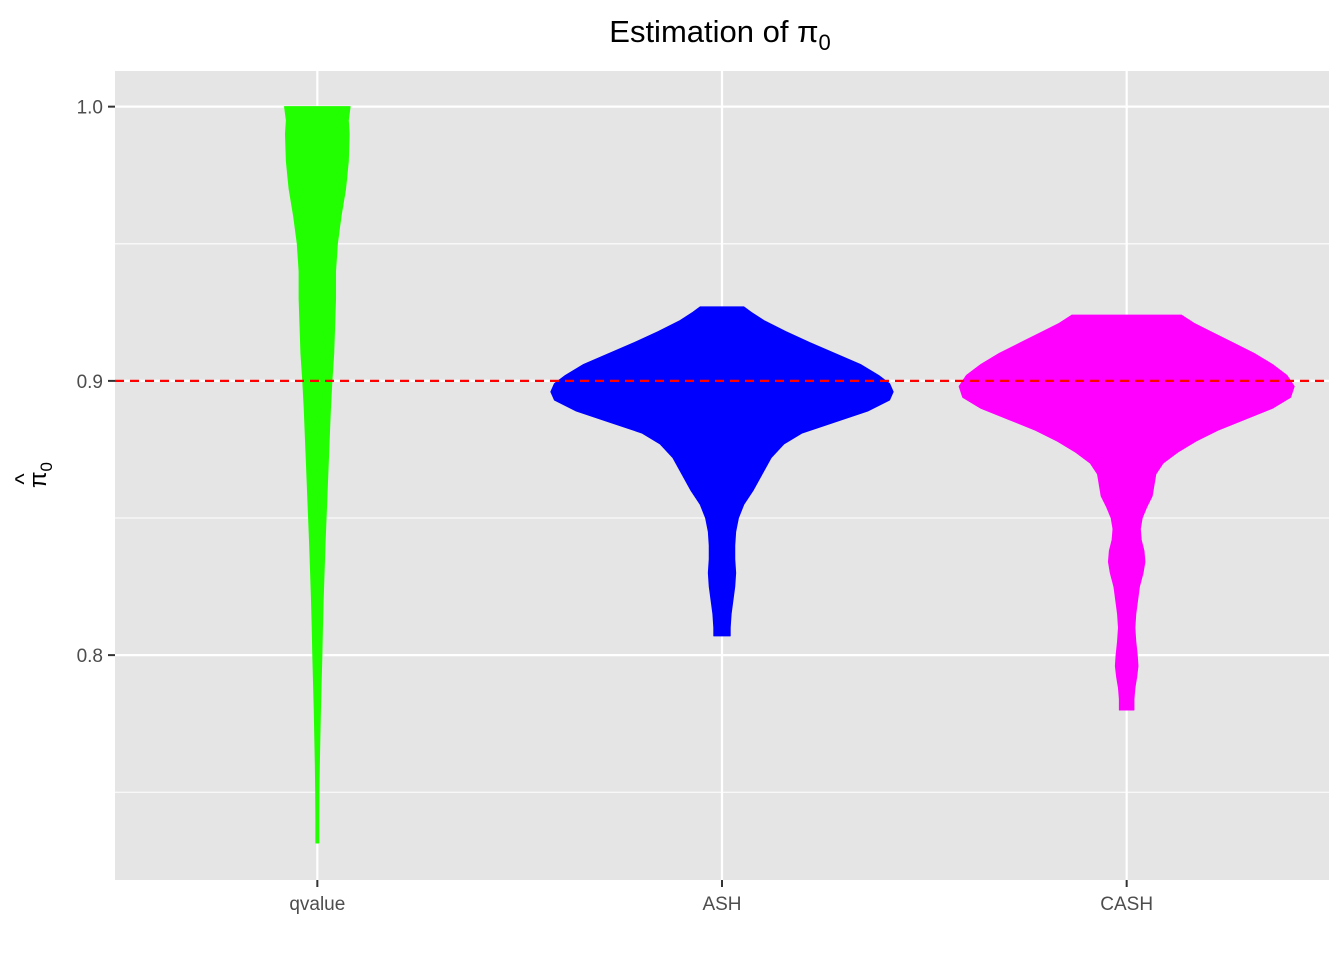 The image size is (1344, 960). What do you see at coordinates (24, 479) in the screenshot?
I see `y-axis-title-hat: ^` at bounding box center [24, 479].